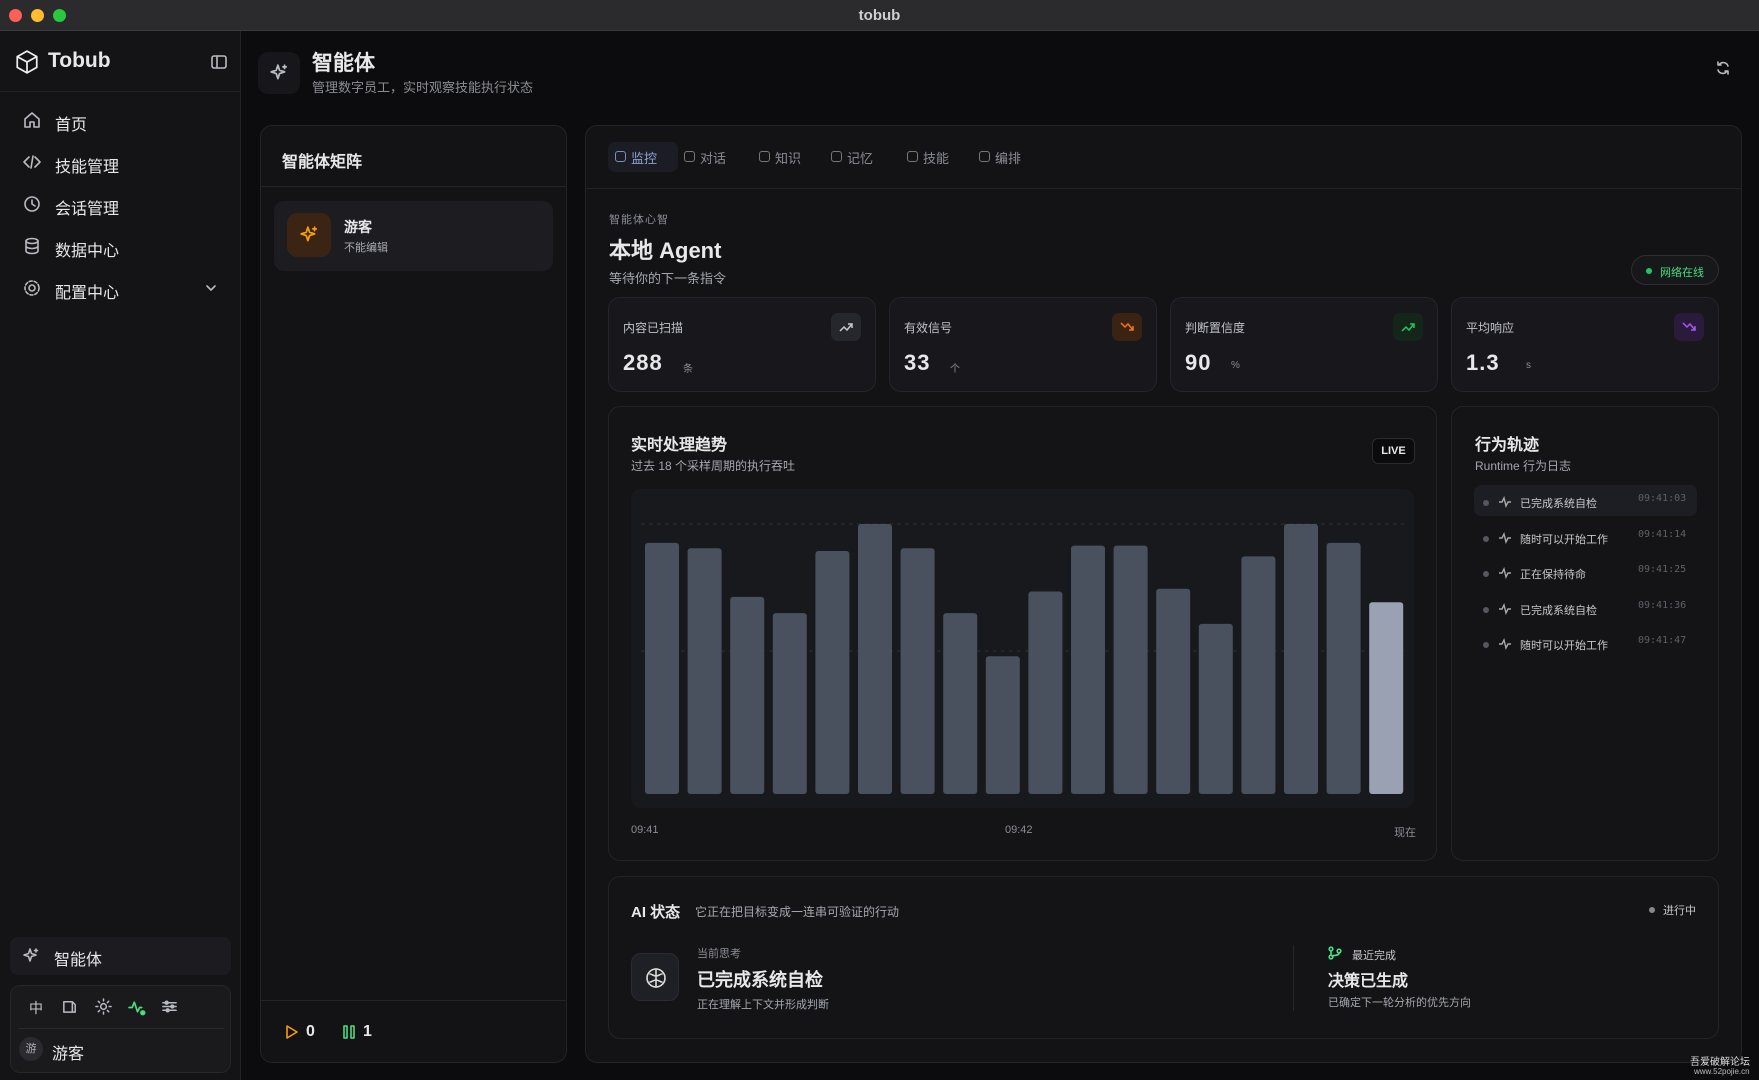  What do you see at coordinates (413, 236) in the screenshot?
I see `agent-card: 游客 不能编辑` at bounding box center [413, 236].